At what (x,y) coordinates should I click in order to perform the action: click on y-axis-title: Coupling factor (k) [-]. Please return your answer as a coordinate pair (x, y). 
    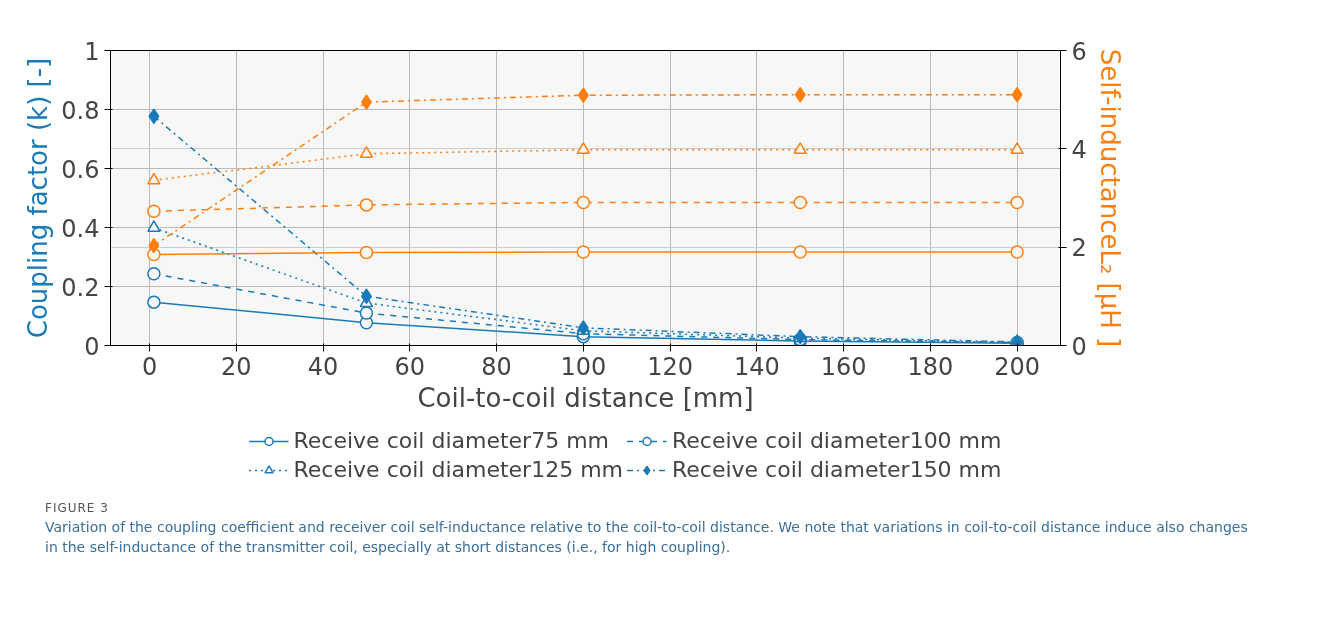
    Looking at the image, I should click on (38, 198).